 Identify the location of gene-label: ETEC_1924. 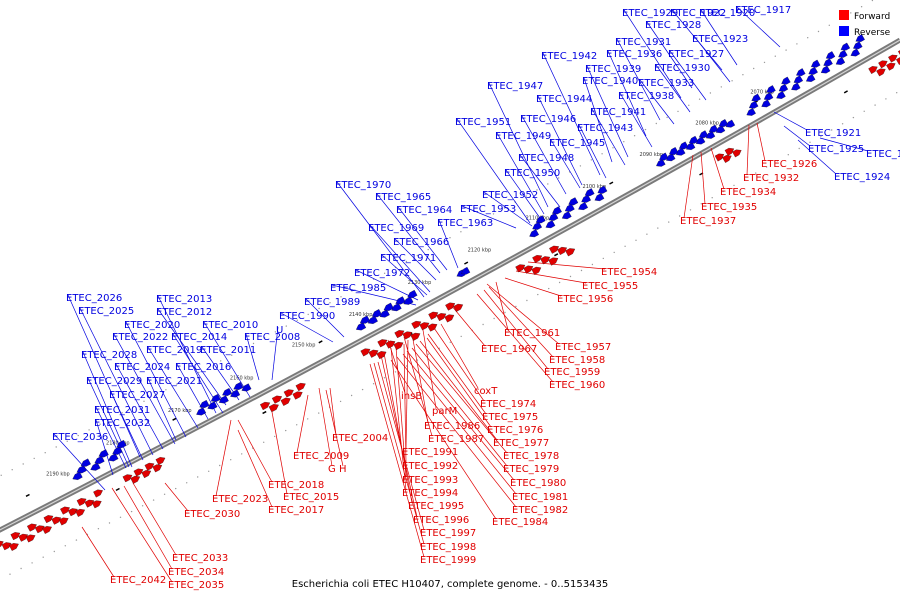
(862, 177).